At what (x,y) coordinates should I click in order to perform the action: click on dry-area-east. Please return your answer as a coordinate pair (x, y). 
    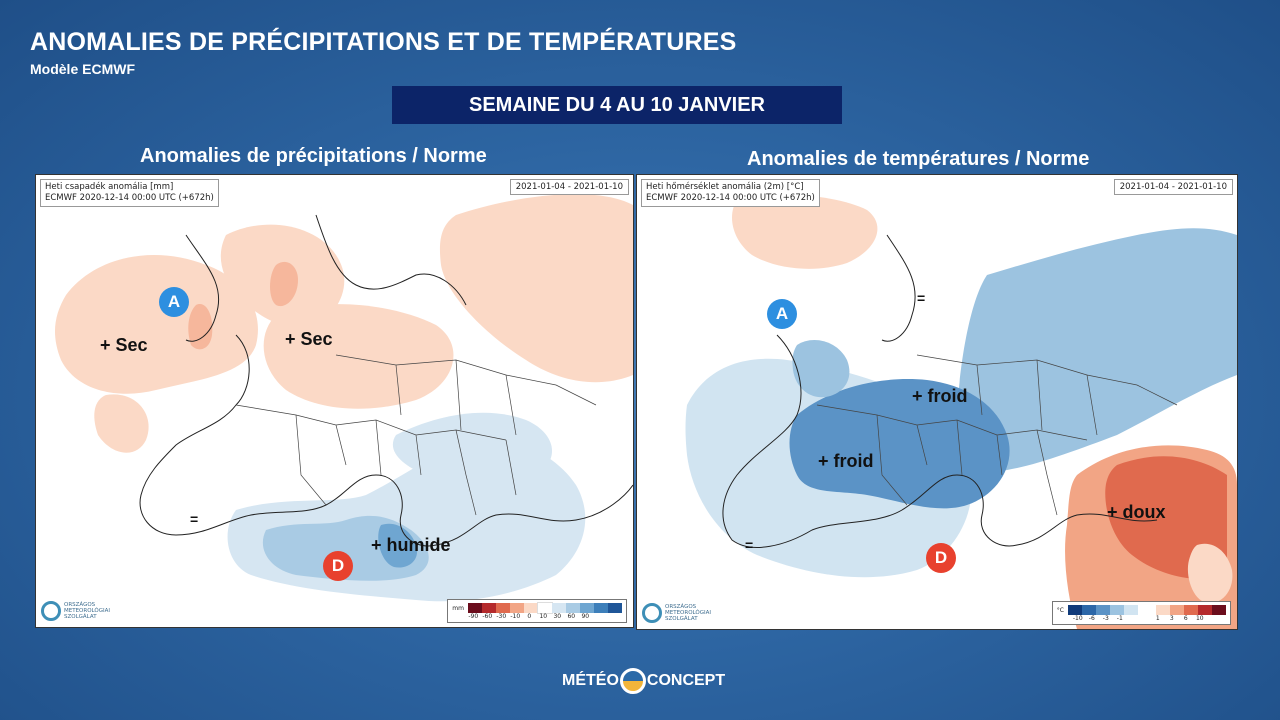
    Looking at the image, I should click on (536, 288).